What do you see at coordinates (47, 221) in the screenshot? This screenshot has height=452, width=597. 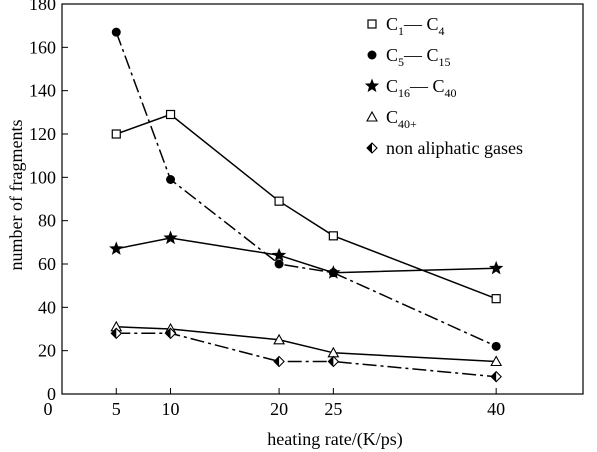 I see `y-tick-label: 80` at bounding box center [47, 221].